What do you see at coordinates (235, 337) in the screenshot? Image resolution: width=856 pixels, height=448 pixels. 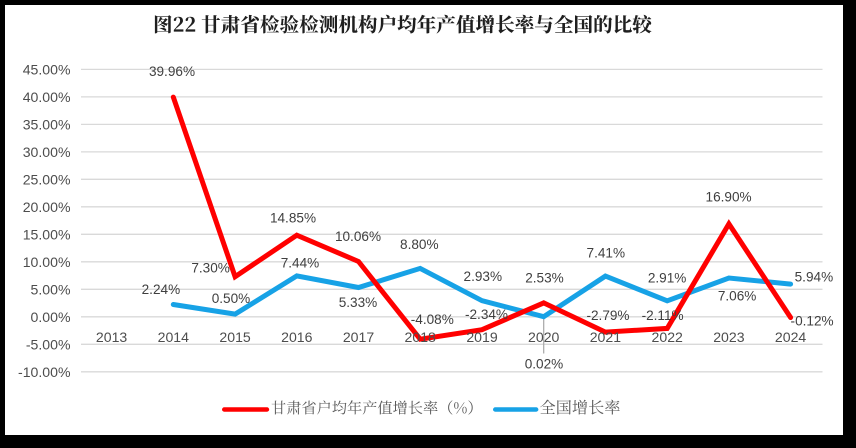 I see `svg-text: 2015` at bounding box center [235, 337].